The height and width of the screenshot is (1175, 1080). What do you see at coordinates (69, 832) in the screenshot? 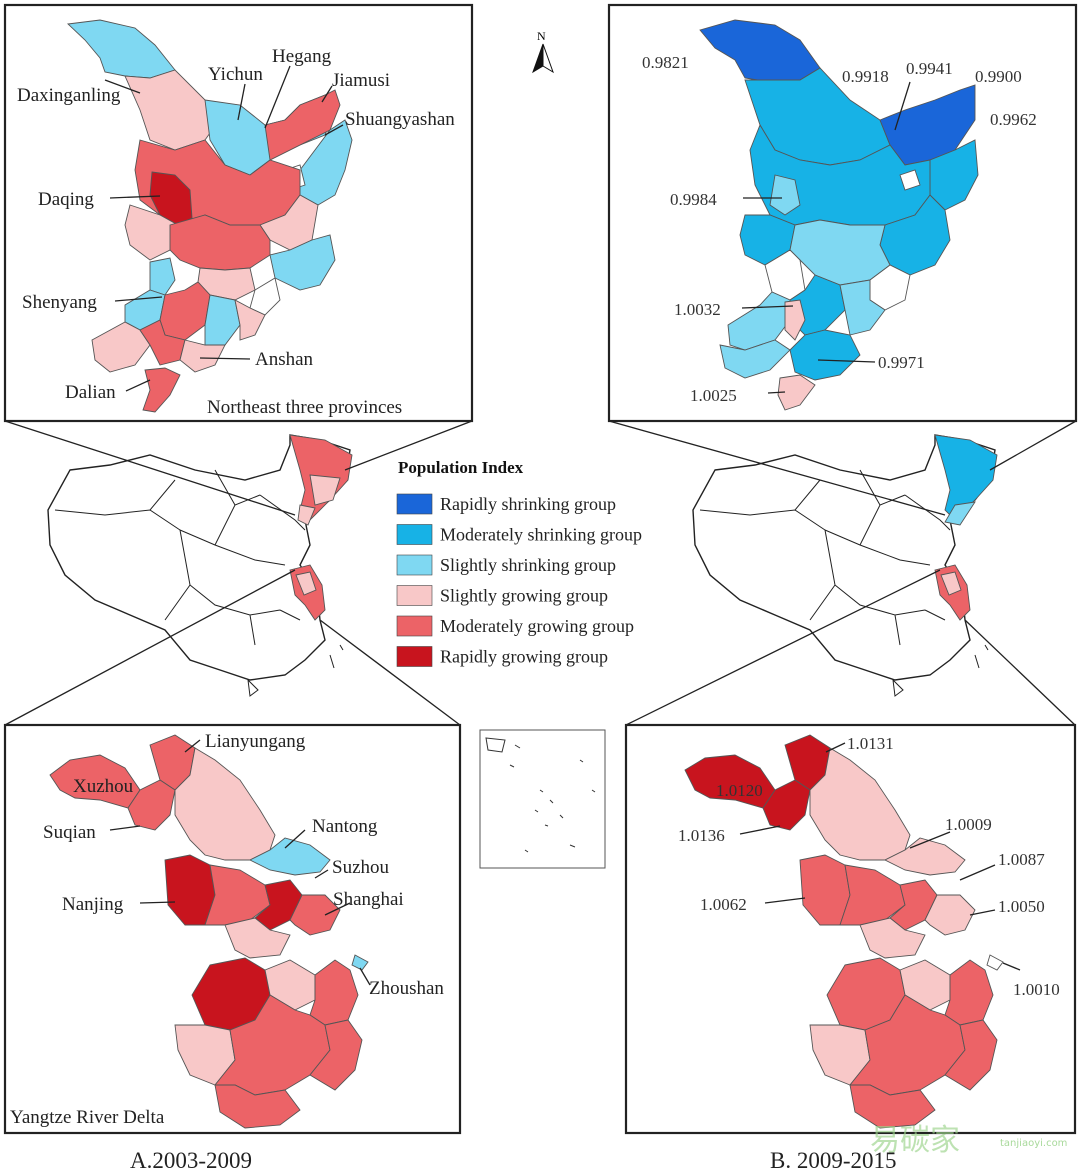
I see `label-suqian: Suqian` at bounding box center [69, 832].